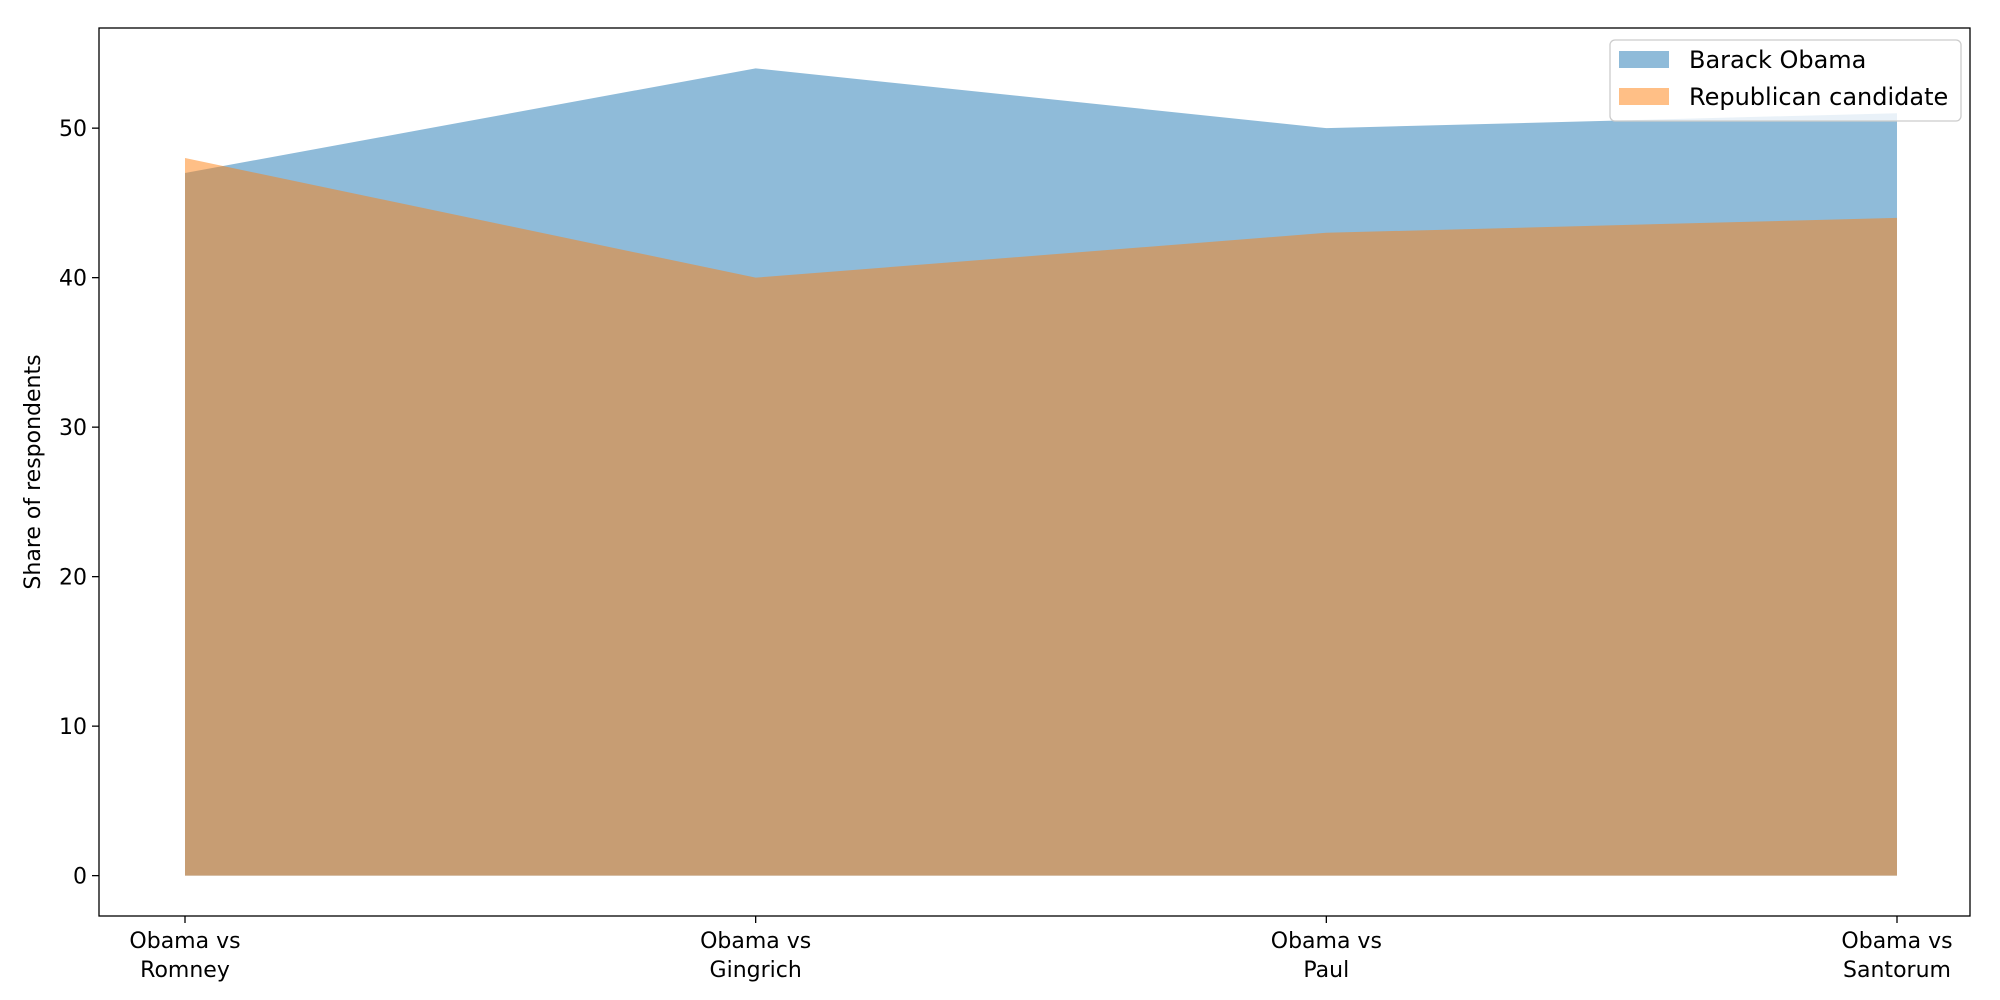  What do you see at coordinates (33, 471) in the screenshot?
I see `y-axis-label: Share of respondents` at bounding box center [33, 471].